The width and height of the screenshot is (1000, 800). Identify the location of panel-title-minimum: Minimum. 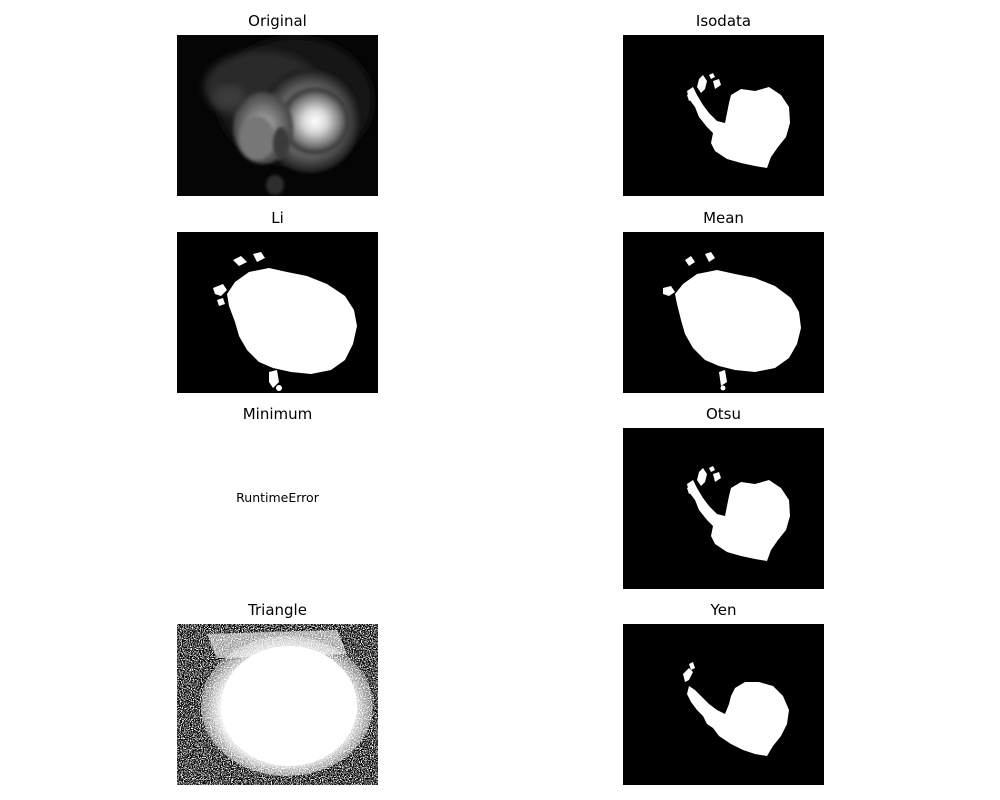
(277, 414).